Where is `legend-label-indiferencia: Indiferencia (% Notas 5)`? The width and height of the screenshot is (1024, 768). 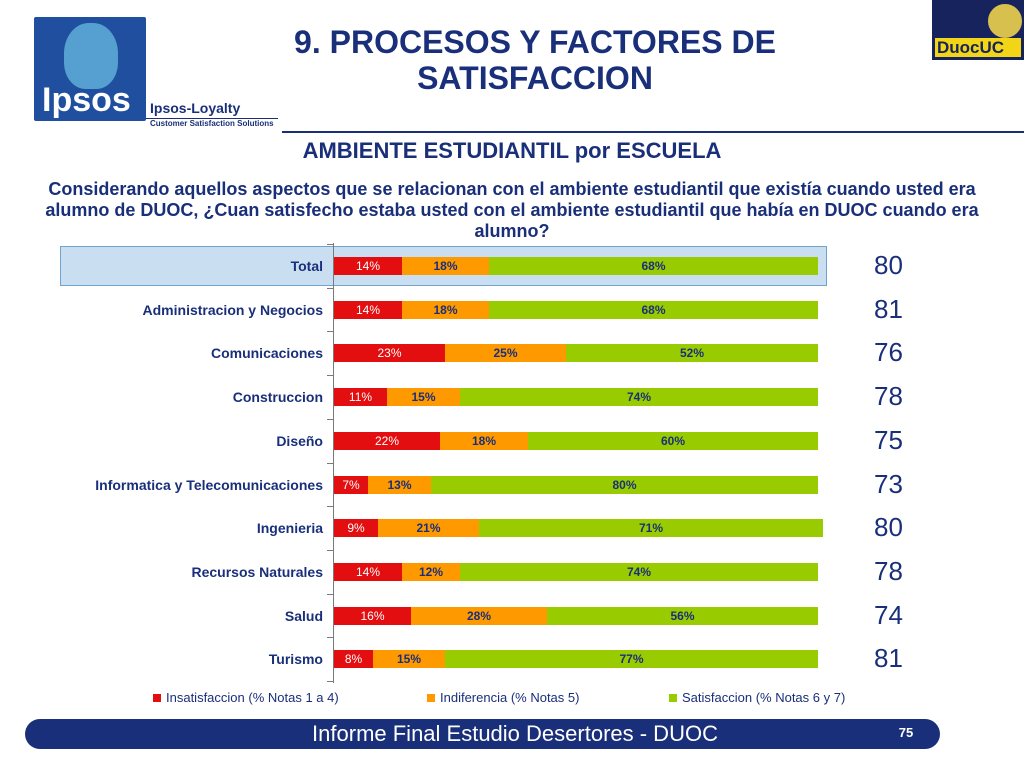 legend-label-indiferencia: Indiferencia (% Notas 5) is located at coordinates (510, 697).